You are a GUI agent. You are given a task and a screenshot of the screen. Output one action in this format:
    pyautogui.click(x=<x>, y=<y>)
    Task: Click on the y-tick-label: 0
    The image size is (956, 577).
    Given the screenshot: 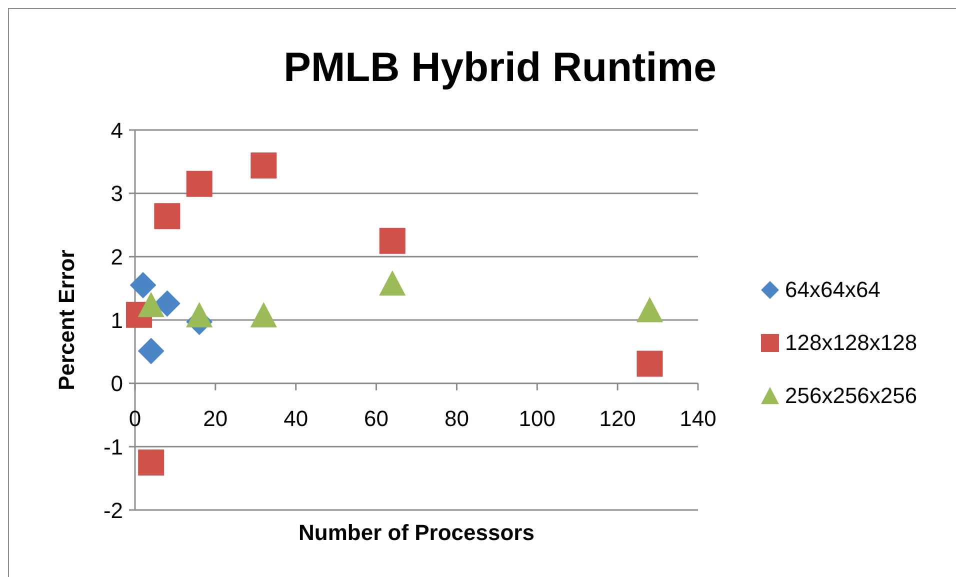 What is the action you would take?
    pyautogui.click(x=116, y=383)
    